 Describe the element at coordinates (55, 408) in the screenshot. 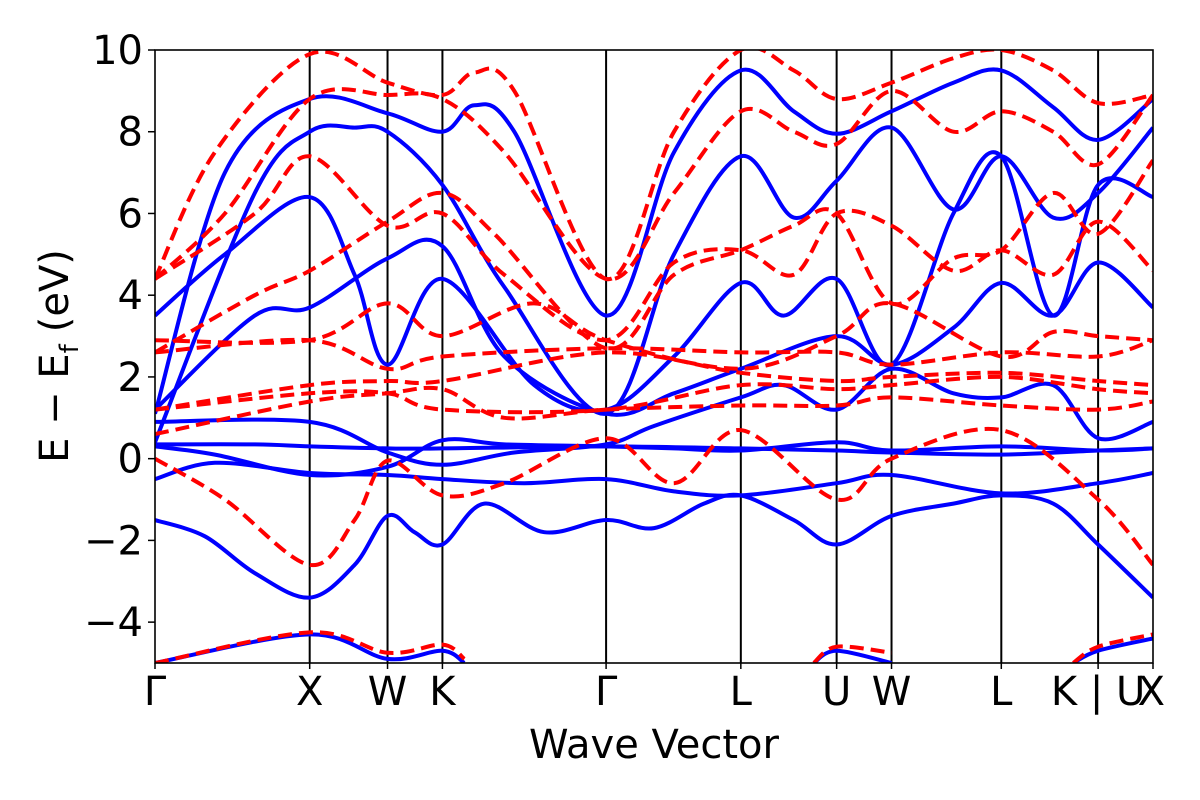

I see `y-axis-label-main: E − E` at that location.